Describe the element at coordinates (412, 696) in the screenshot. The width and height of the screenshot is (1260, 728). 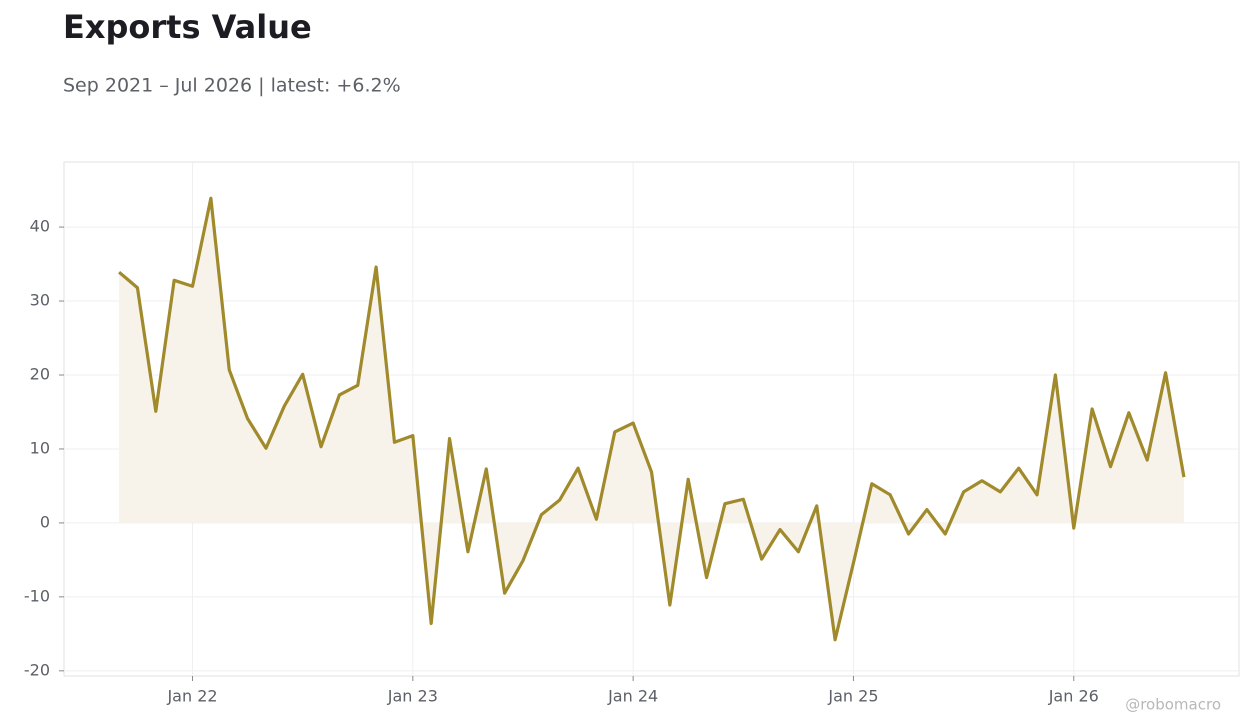
I see `x-tick-label: Jan 23` at that location.